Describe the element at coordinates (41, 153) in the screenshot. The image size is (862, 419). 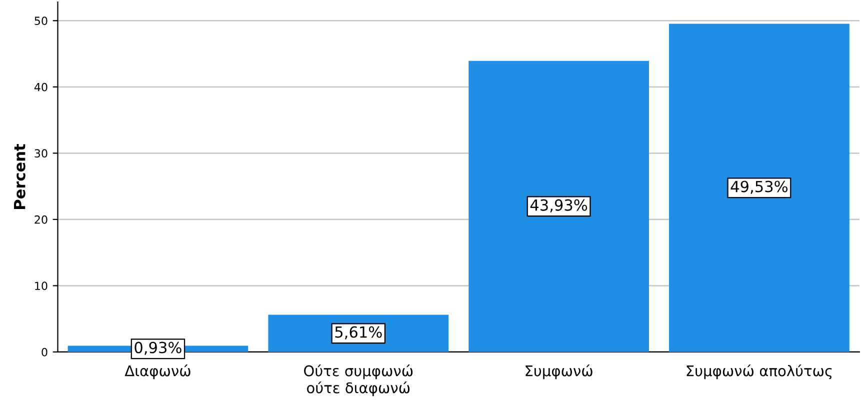
I see `y-tick-label: 30` at that location.